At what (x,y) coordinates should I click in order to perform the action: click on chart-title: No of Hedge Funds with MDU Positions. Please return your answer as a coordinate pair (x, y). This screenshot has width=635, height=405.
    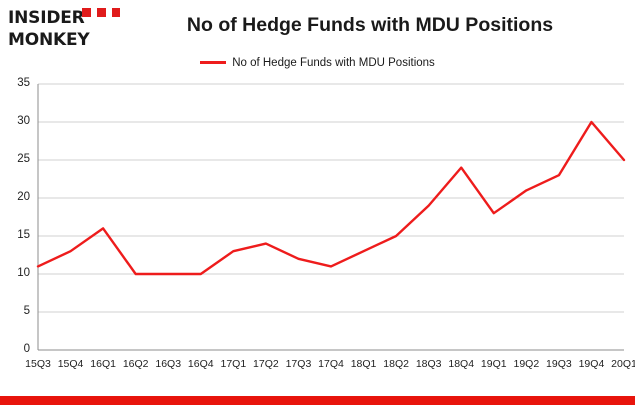
    Looking at the image, I should click on (370, 25).